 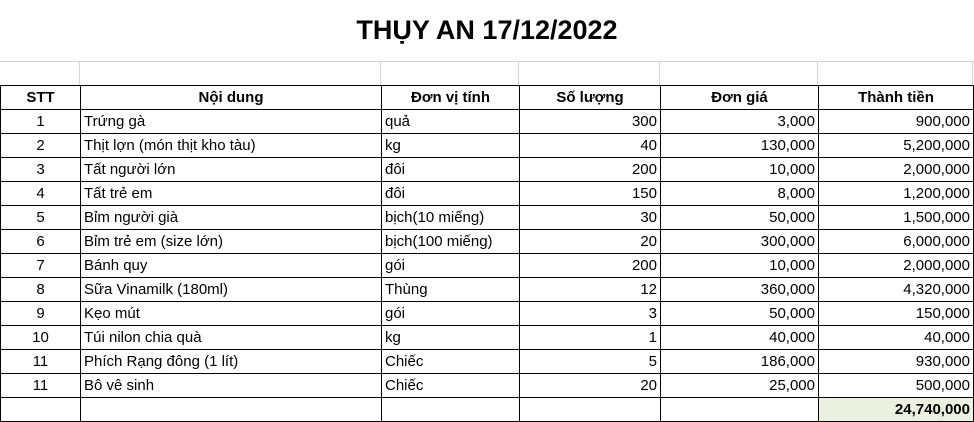 What do you see at coordinates (450, 97) in the screenshot?
I see `header-unit: Đơn vị tính` at bounding box center [450, 97].